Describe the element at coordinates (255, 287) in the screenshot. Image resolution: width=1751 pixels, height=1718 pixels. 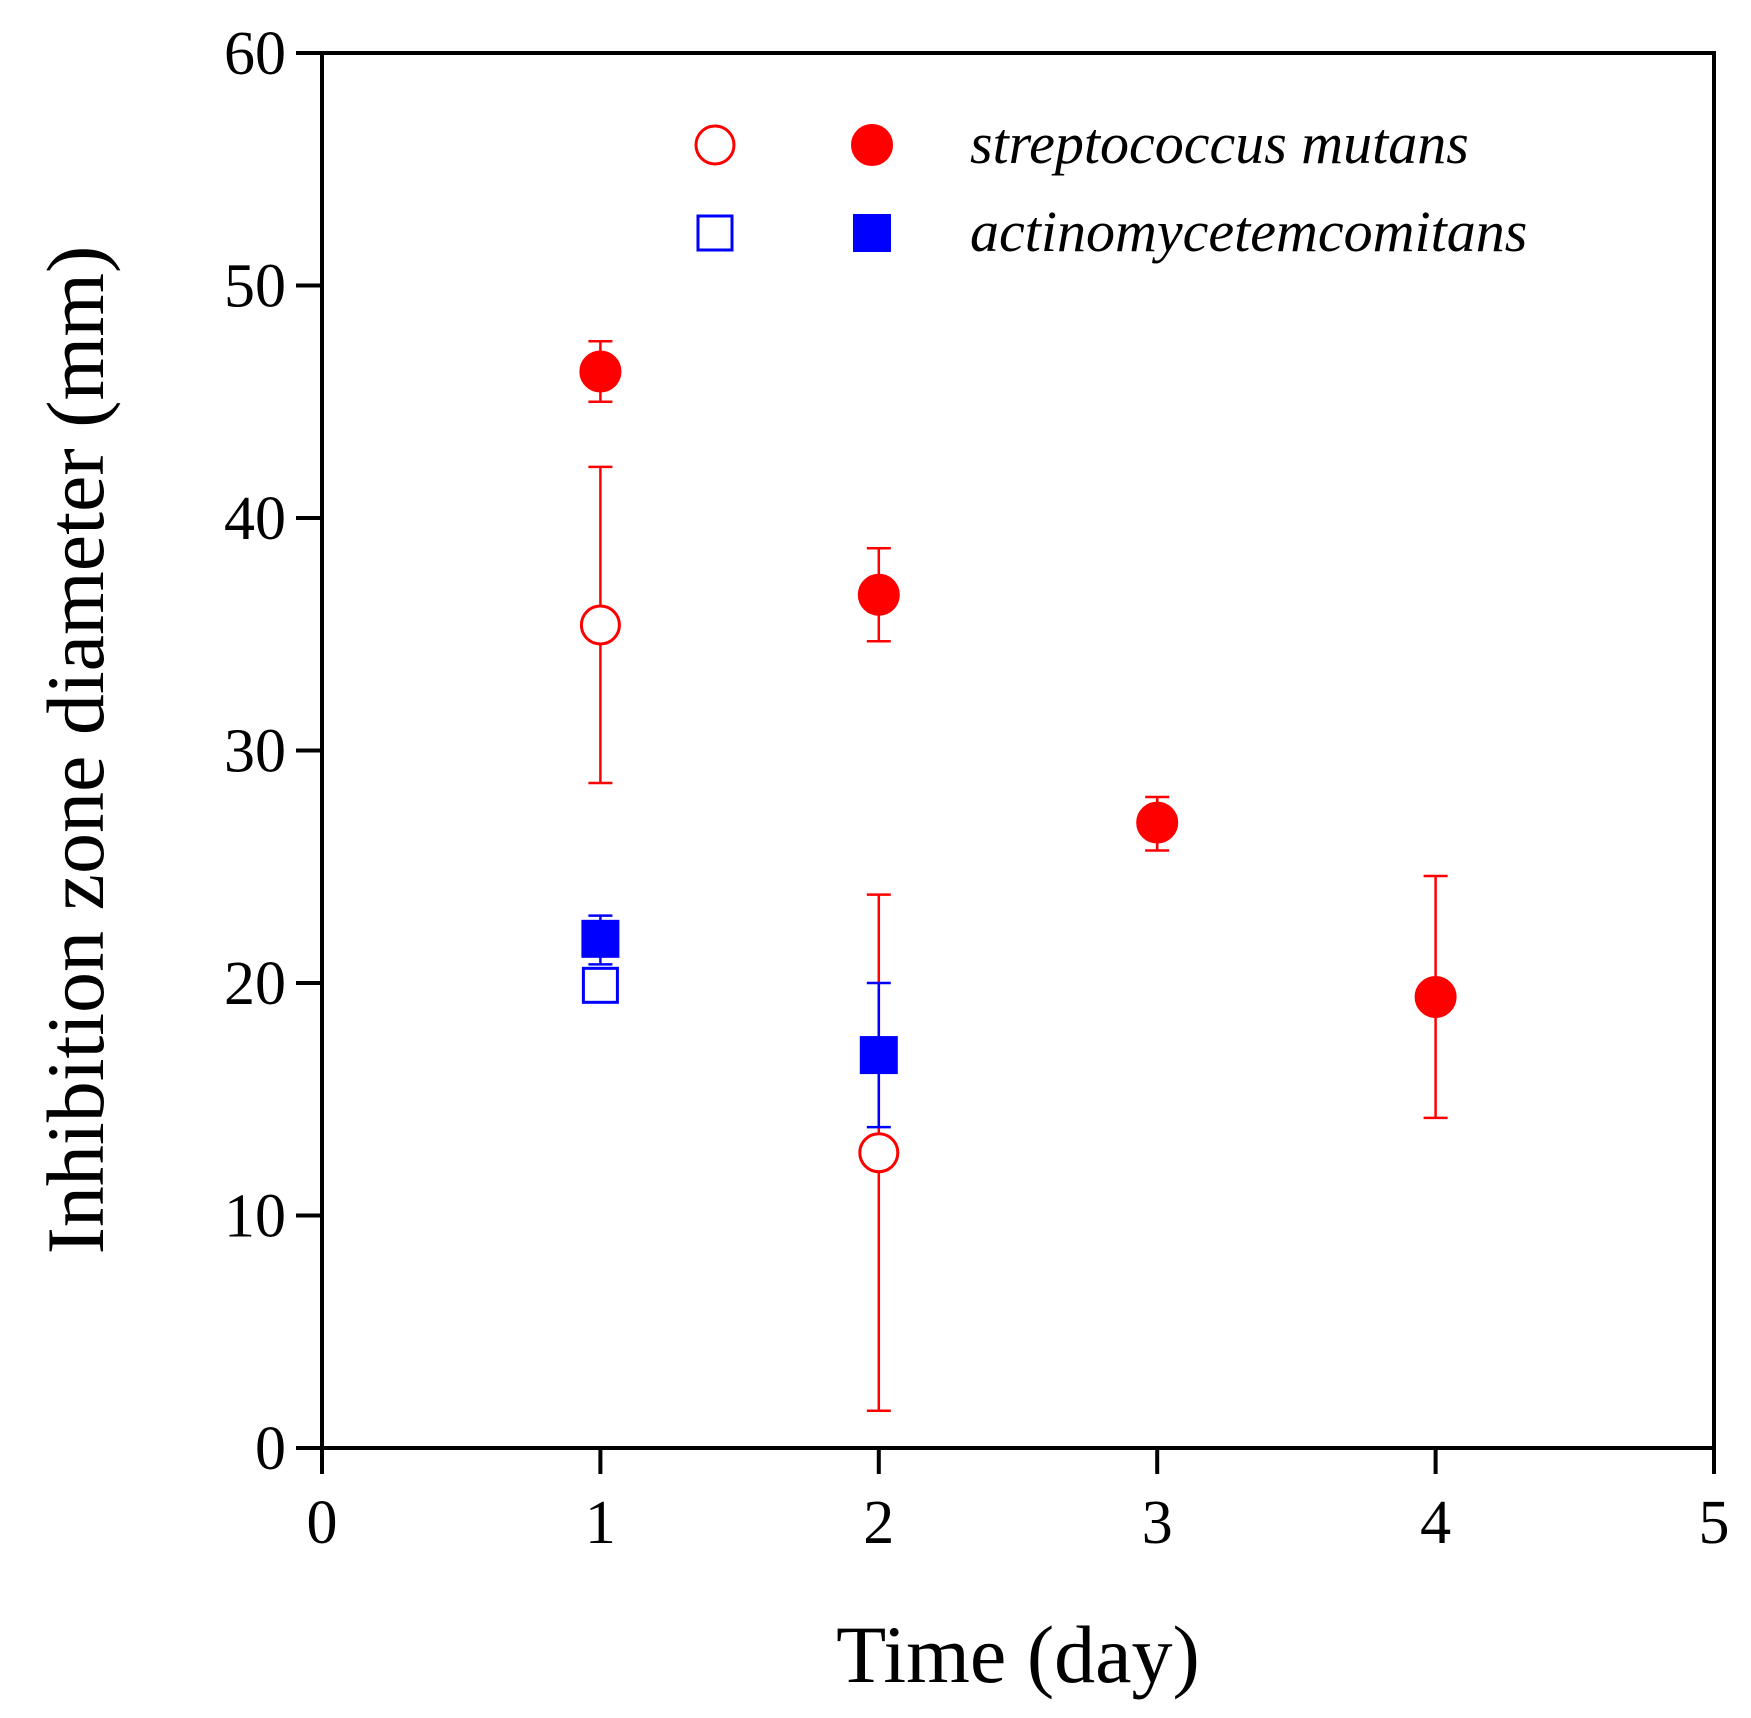
I see `y-tick-label: 50` at that location.